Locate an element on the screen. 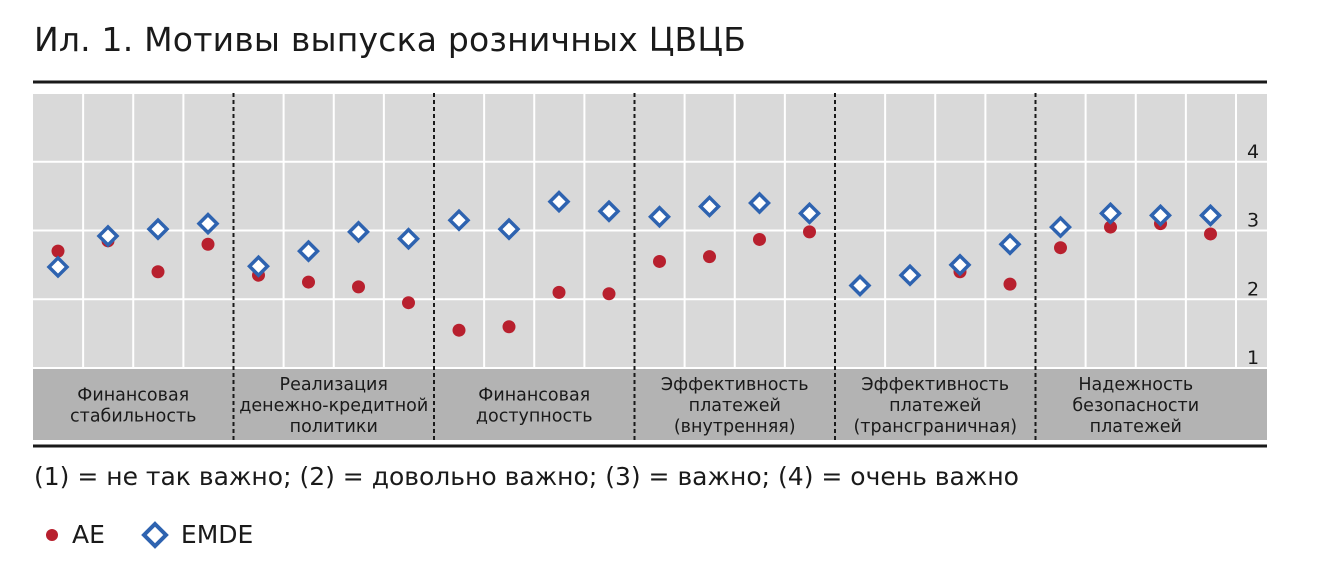  category-label: Финансовая стабильность is located at coordinates (133, 406).